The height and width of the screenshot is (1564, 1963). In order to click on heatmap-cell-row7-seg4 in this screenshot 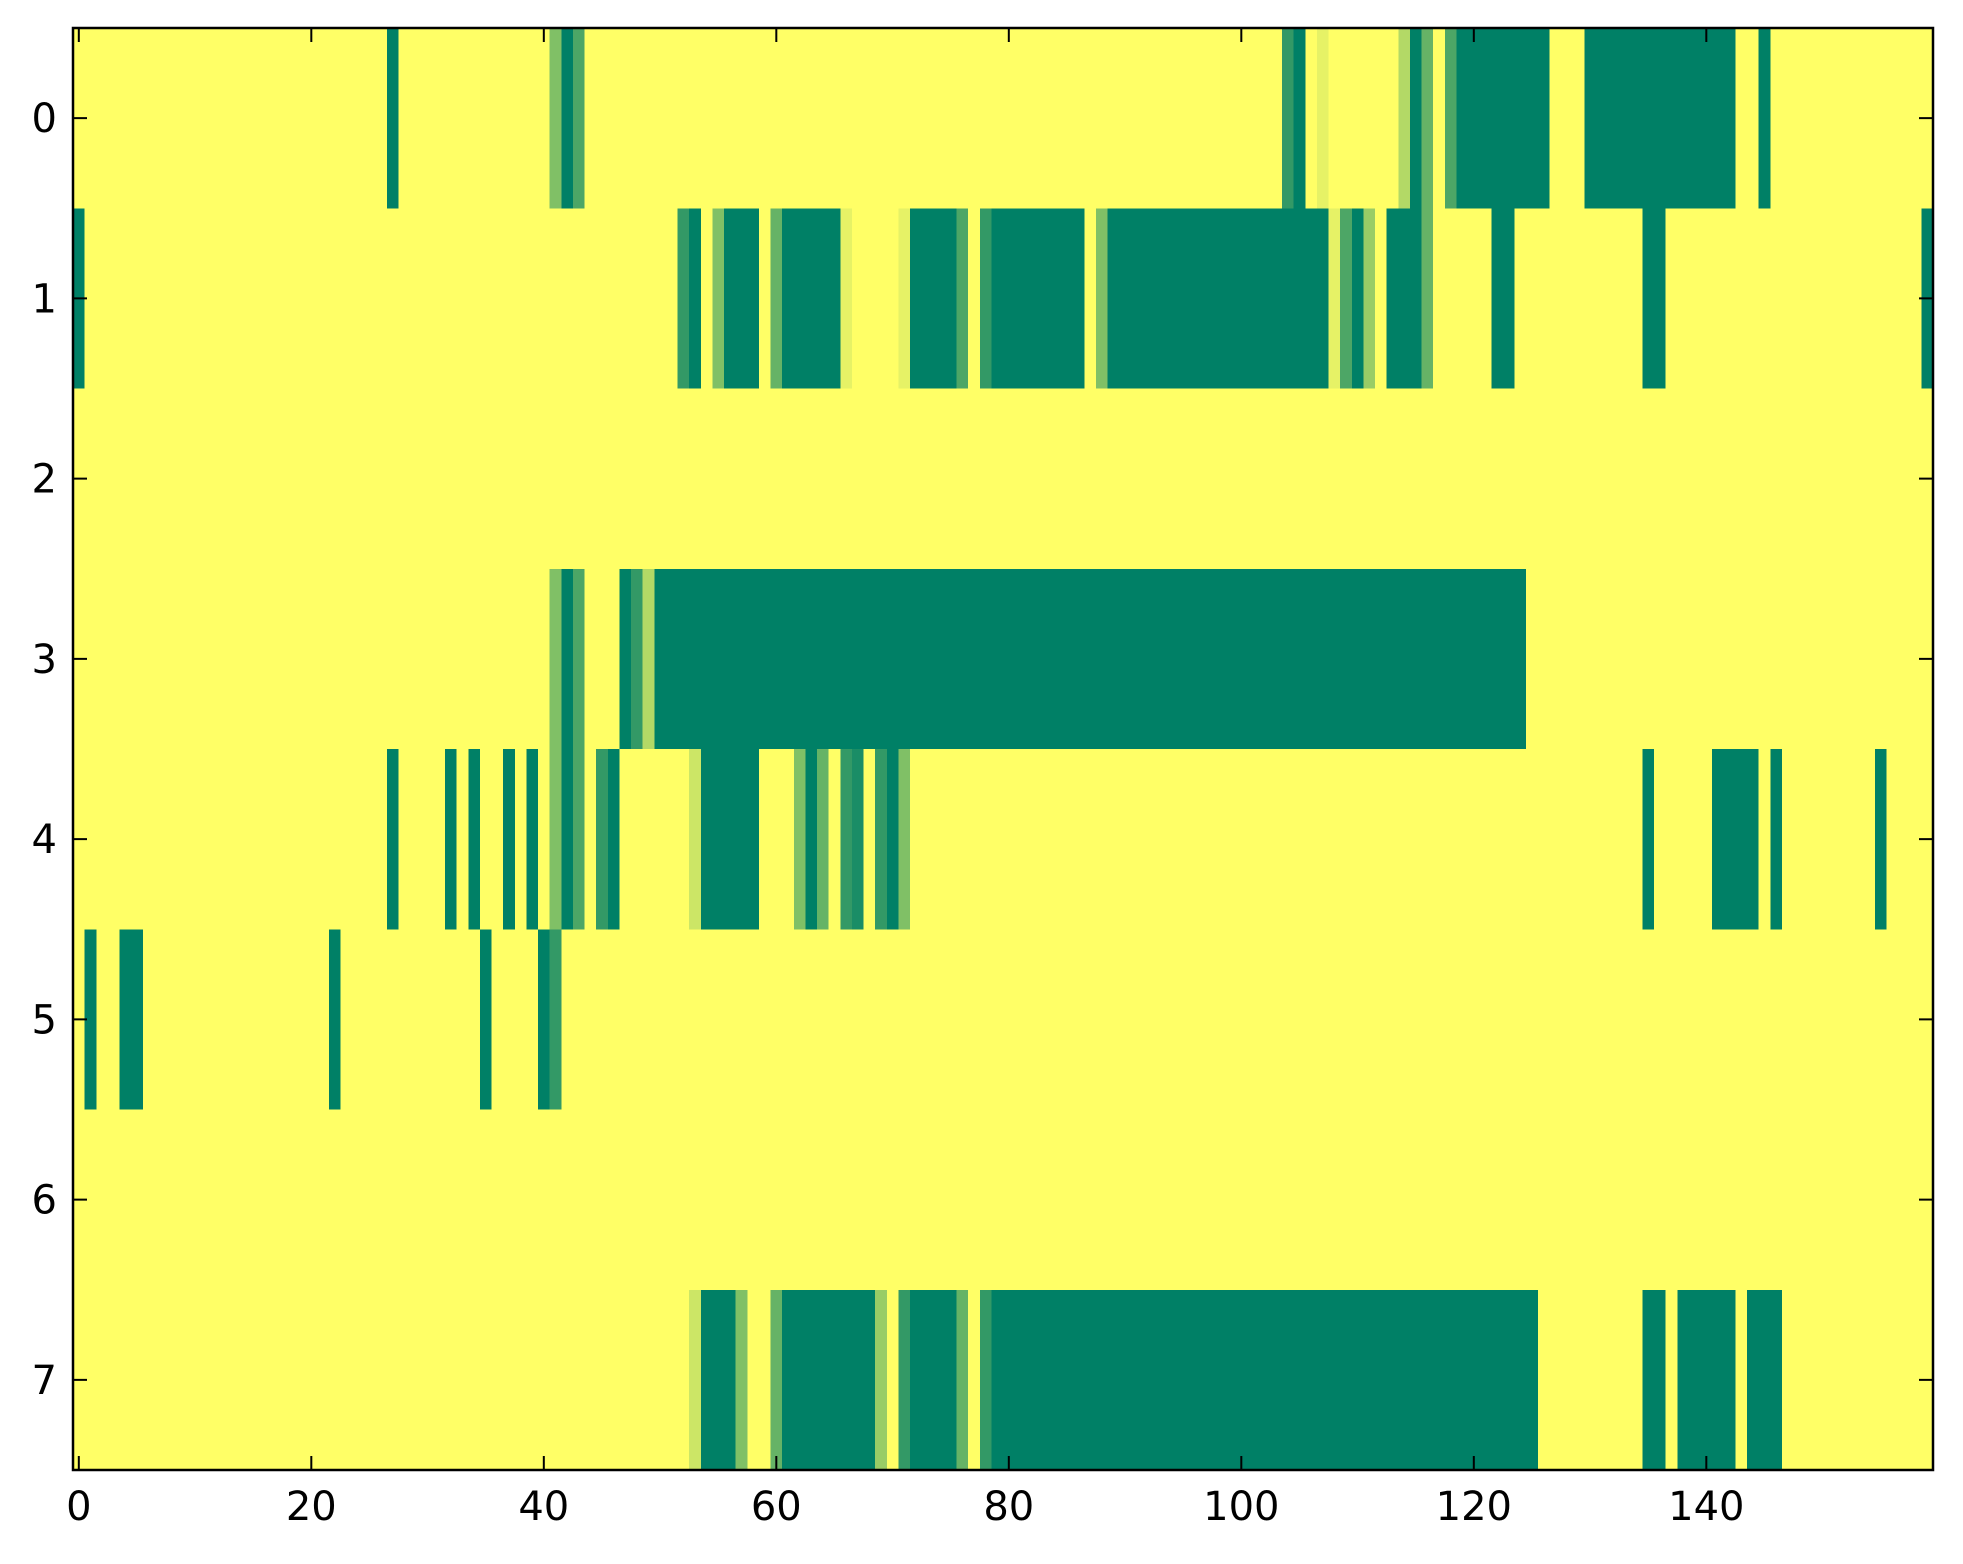, I will do `click(829, 1379)`.